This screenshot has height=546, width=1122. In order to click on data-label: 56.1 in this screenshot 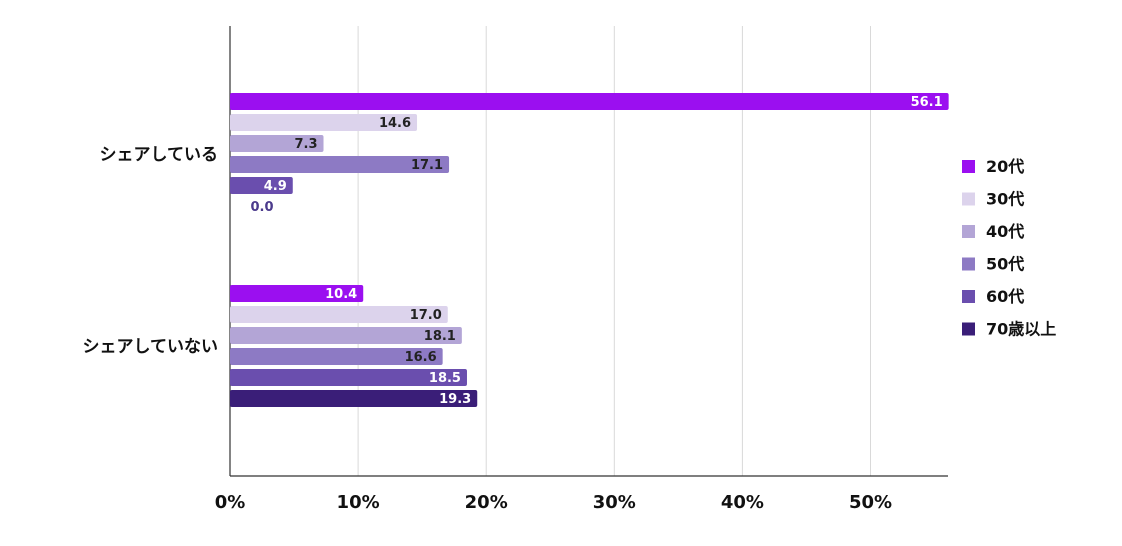, I will do `click(927, 102)`.